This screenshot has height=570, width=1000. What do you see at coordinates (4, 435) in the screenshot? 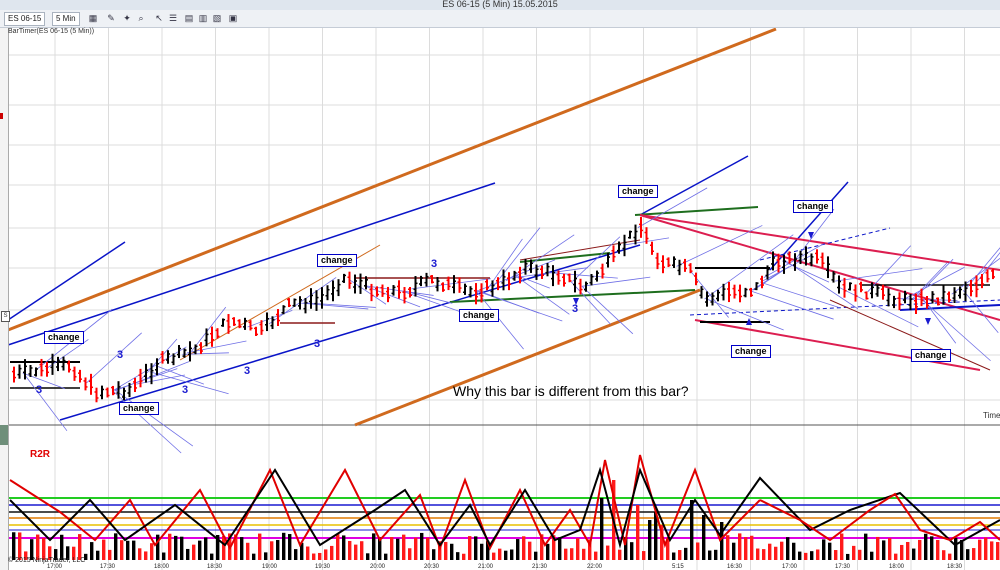
I see `panel2-marker` at bounding box center [4, 435].